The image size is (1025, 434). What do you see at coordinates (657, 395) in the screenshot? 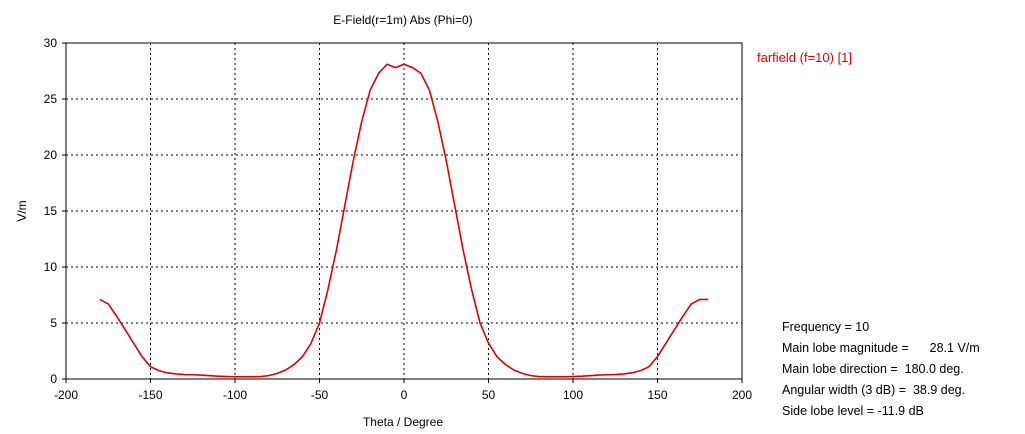
I see `x-tick-label: 150` at bounding box center [657, 395].